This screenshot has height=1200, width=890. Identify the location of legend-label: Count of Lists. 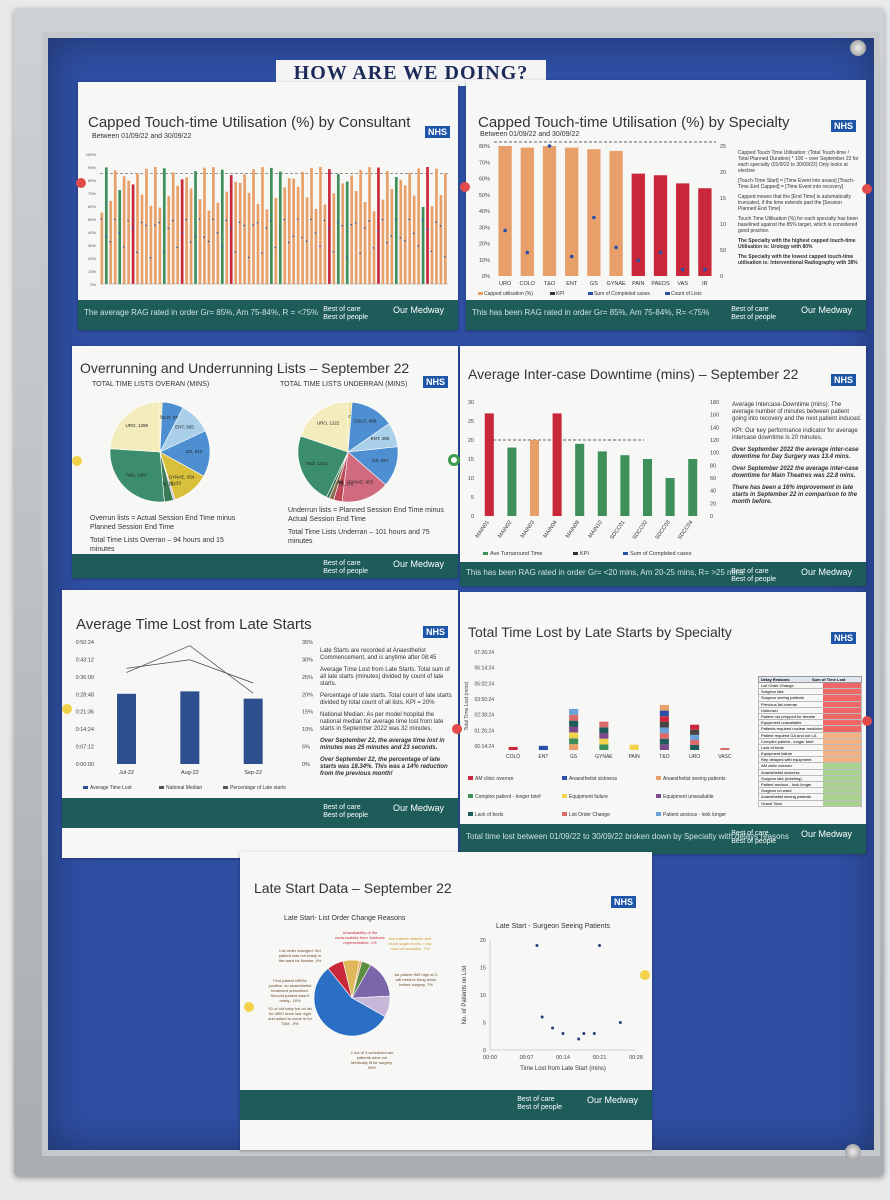
(686, 294).